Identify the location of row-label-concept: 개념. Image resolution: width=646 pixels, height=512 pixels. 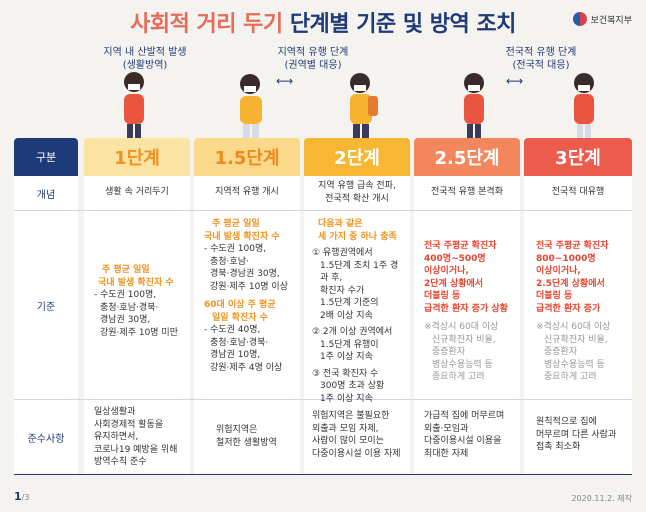
(46, 193).